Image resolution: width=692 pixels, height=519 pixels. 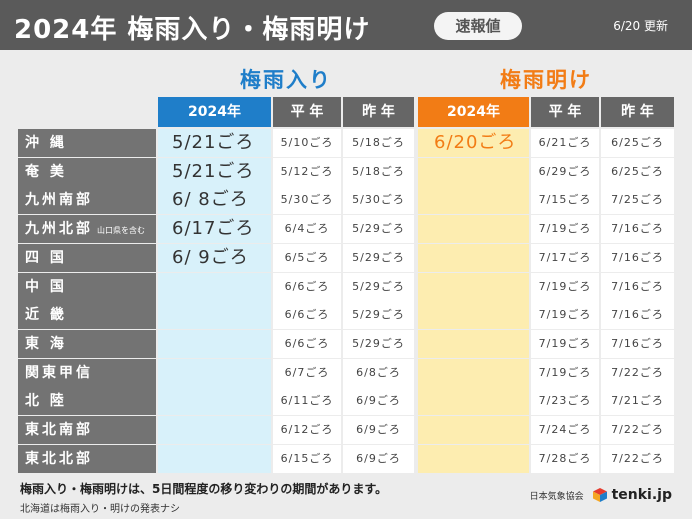 What do you see at coordinates (100, 509) in the screenshot?
I see `note-hokkaido: 北海道は梅雨入り・明けの発表ナシ` at bounding box center [100, 509].